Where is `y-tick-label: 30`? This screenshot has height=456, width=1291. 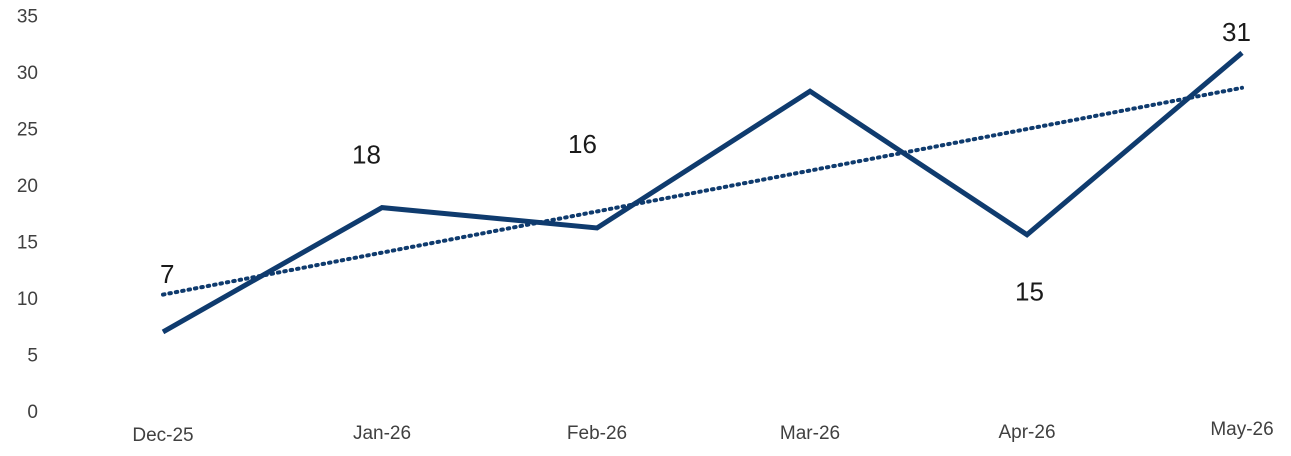 y-tick-label: 30 is located at coordinates (27, 73).